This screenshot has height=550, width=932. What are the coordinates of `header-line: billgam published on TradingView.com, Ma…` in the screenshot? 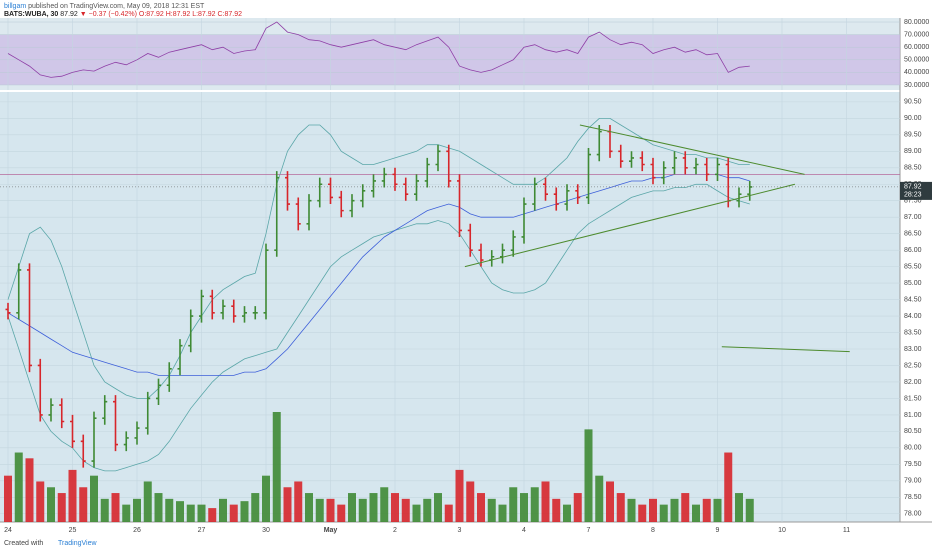 It's located at (104, 6).